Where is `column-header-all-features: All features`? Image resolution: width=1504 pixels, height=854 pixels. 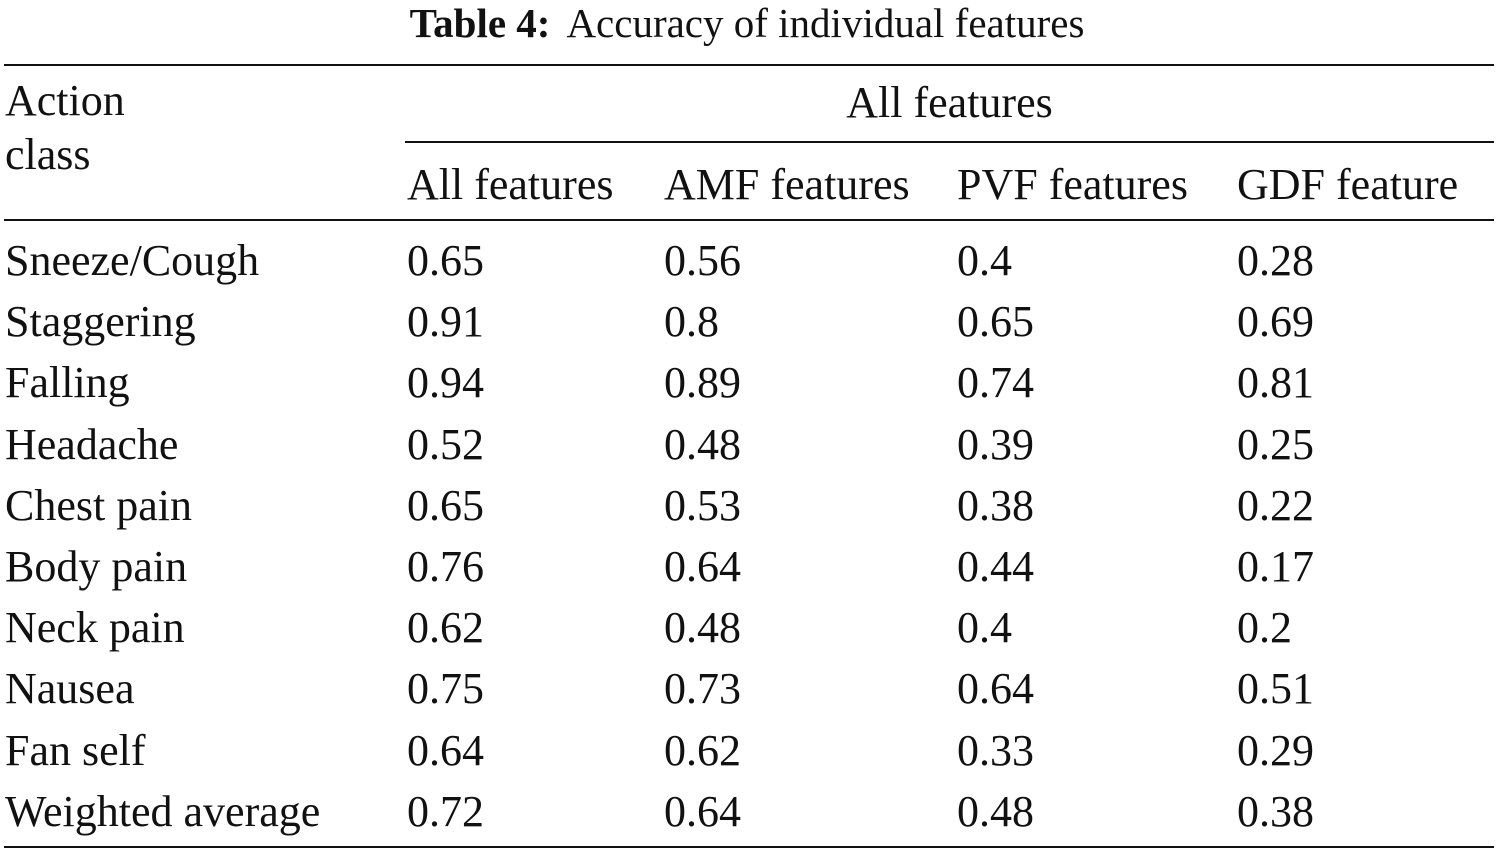 column-header-all-features: All features is located at coordinates (510, 184).